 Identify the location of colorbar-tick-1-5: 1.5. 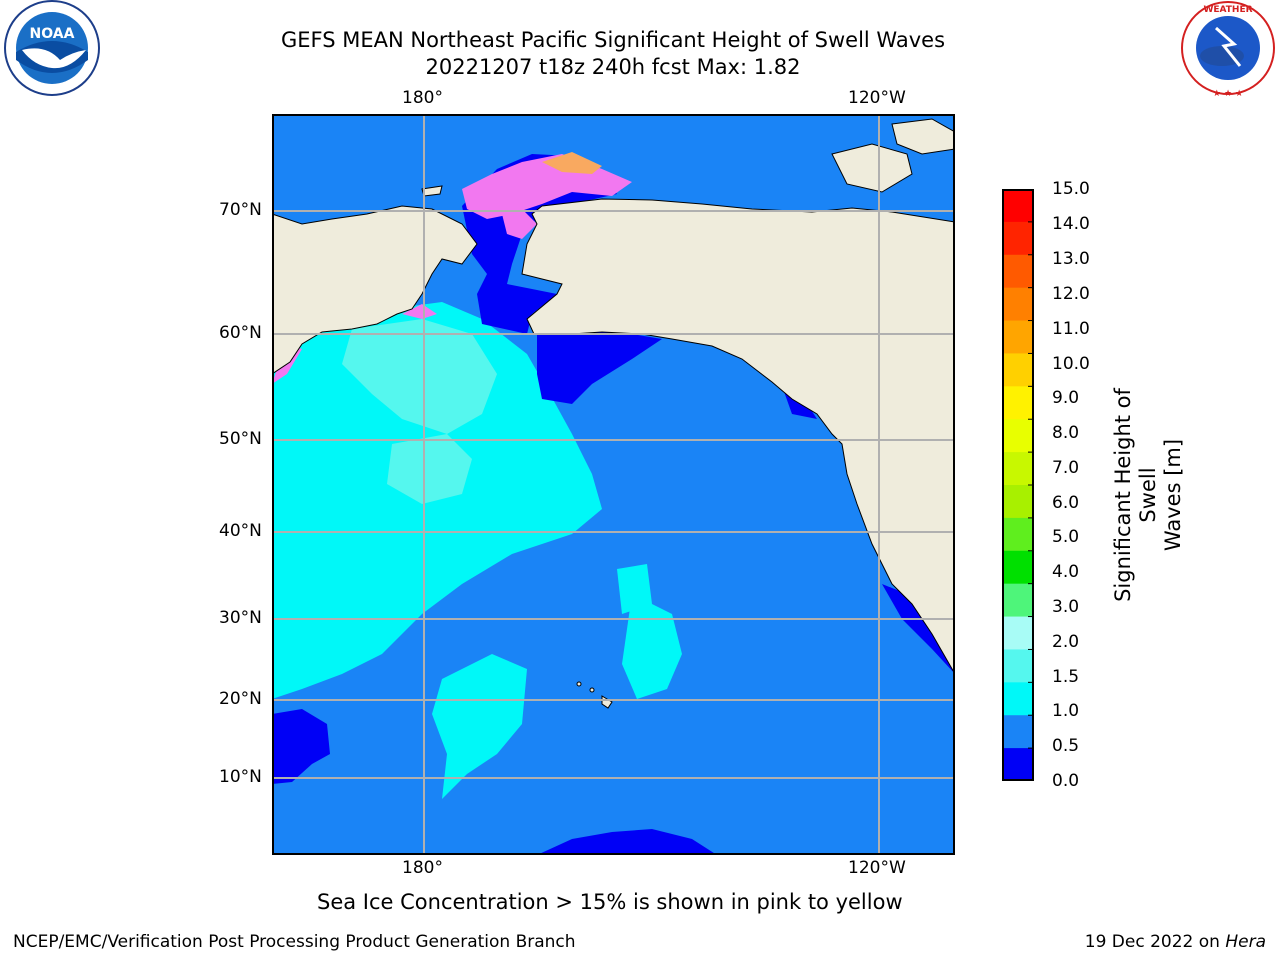
(1066, 677).